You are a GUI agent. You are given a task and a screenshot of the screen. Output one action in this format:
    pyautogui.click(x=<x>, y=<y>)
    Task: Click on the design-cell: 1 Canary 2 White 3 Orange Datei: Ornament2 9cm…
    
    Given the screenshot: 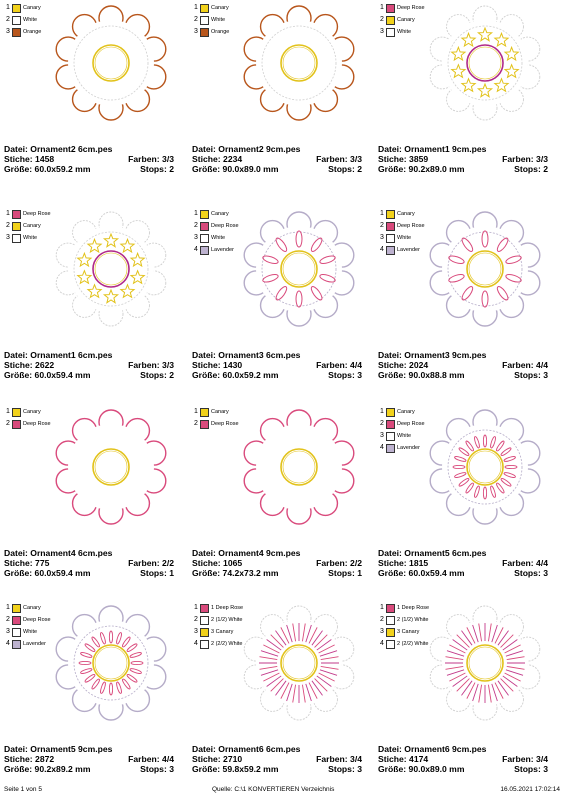 What is the action you would take?
    pyautogui.click(x=281, y=95)
    